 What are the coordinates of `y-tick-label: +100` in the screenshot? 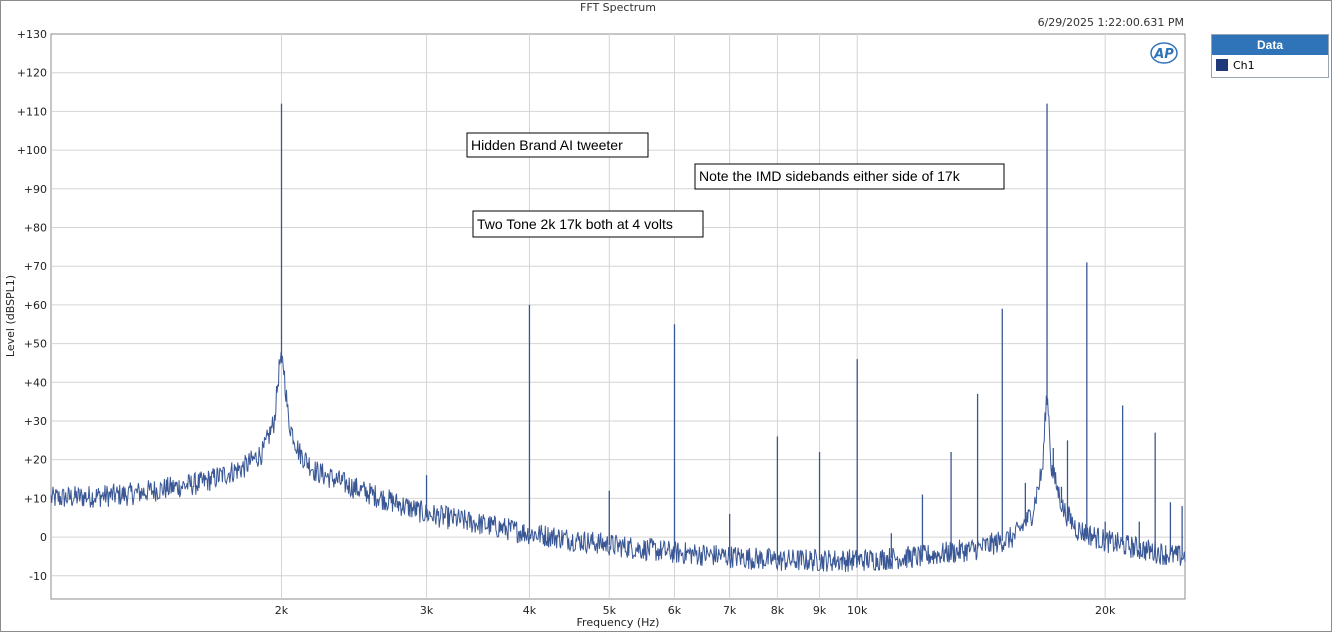 It's located at (32, 150).